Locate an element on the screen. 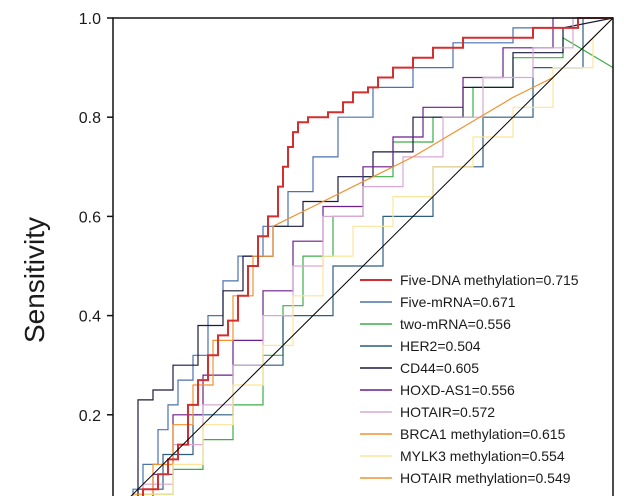  y-tick-label: 0.8 is located at coordinates (90, 118).